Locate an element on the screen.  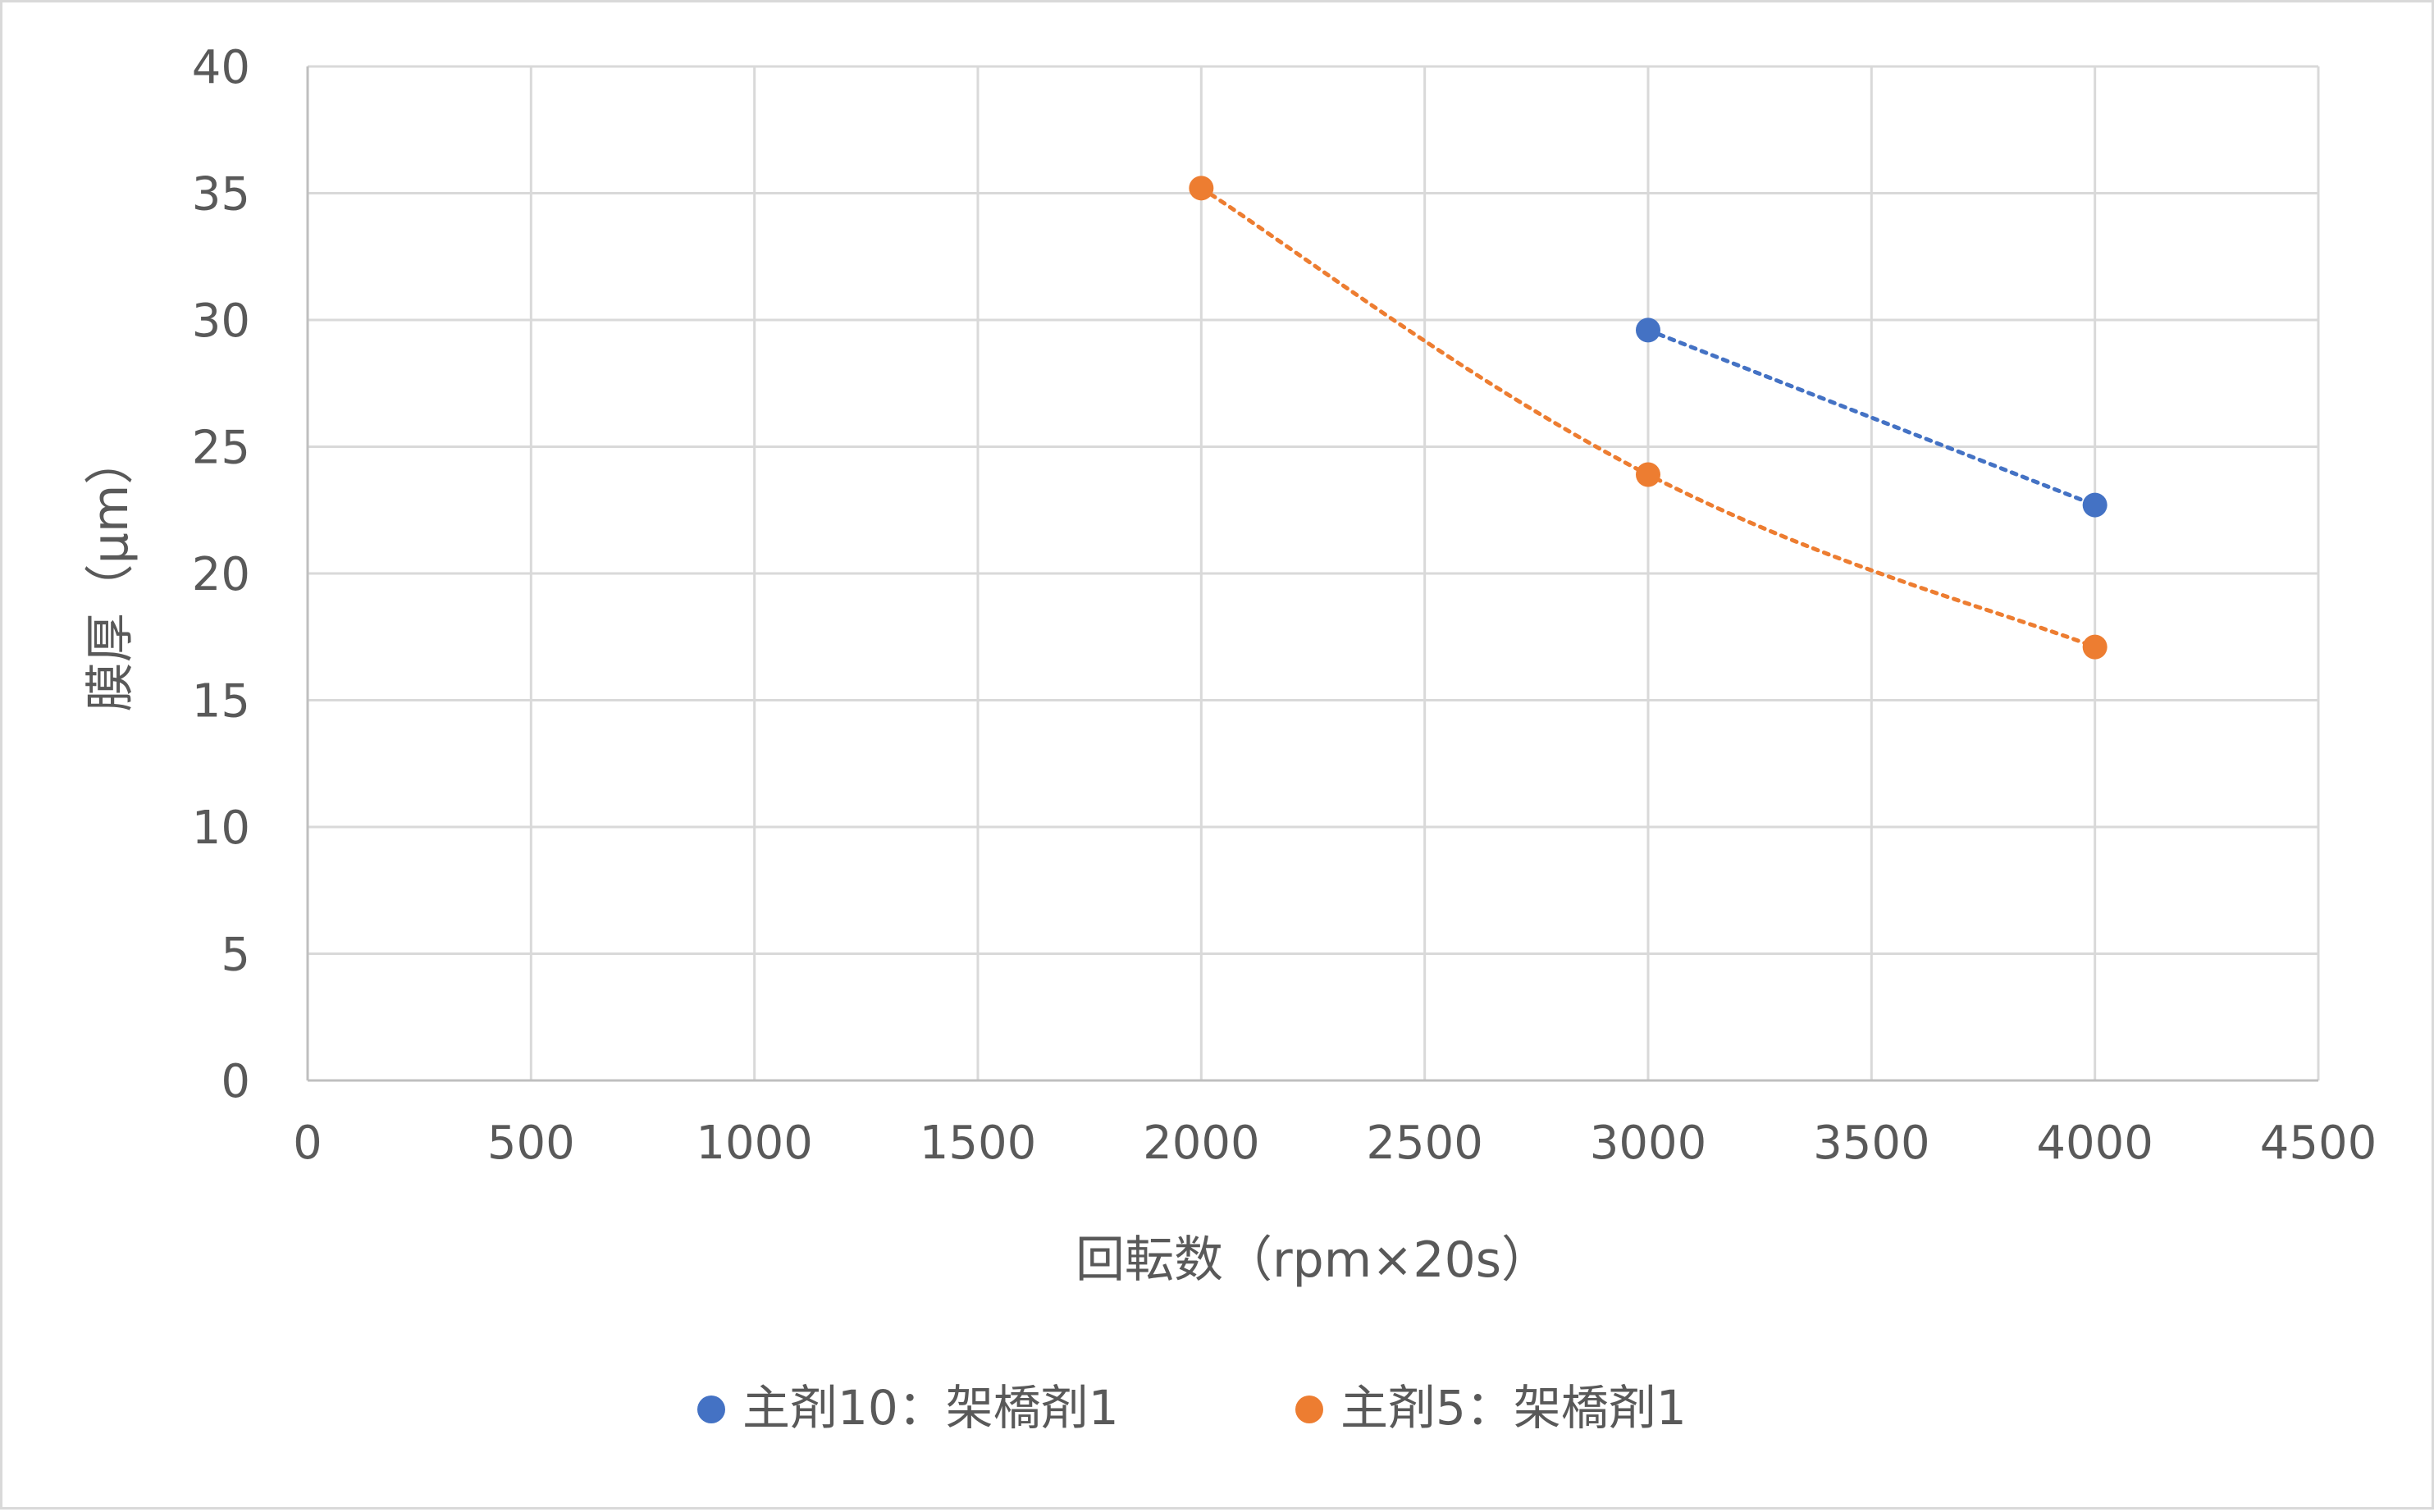
x-tick-label: 3000 is located at coordinates (1649, 1143).